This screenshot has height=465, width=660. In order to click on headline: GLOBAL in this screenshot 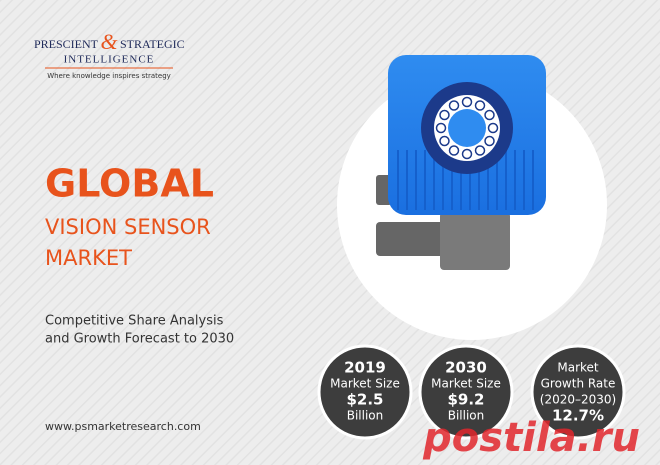, I will do `click(129, 184)`.